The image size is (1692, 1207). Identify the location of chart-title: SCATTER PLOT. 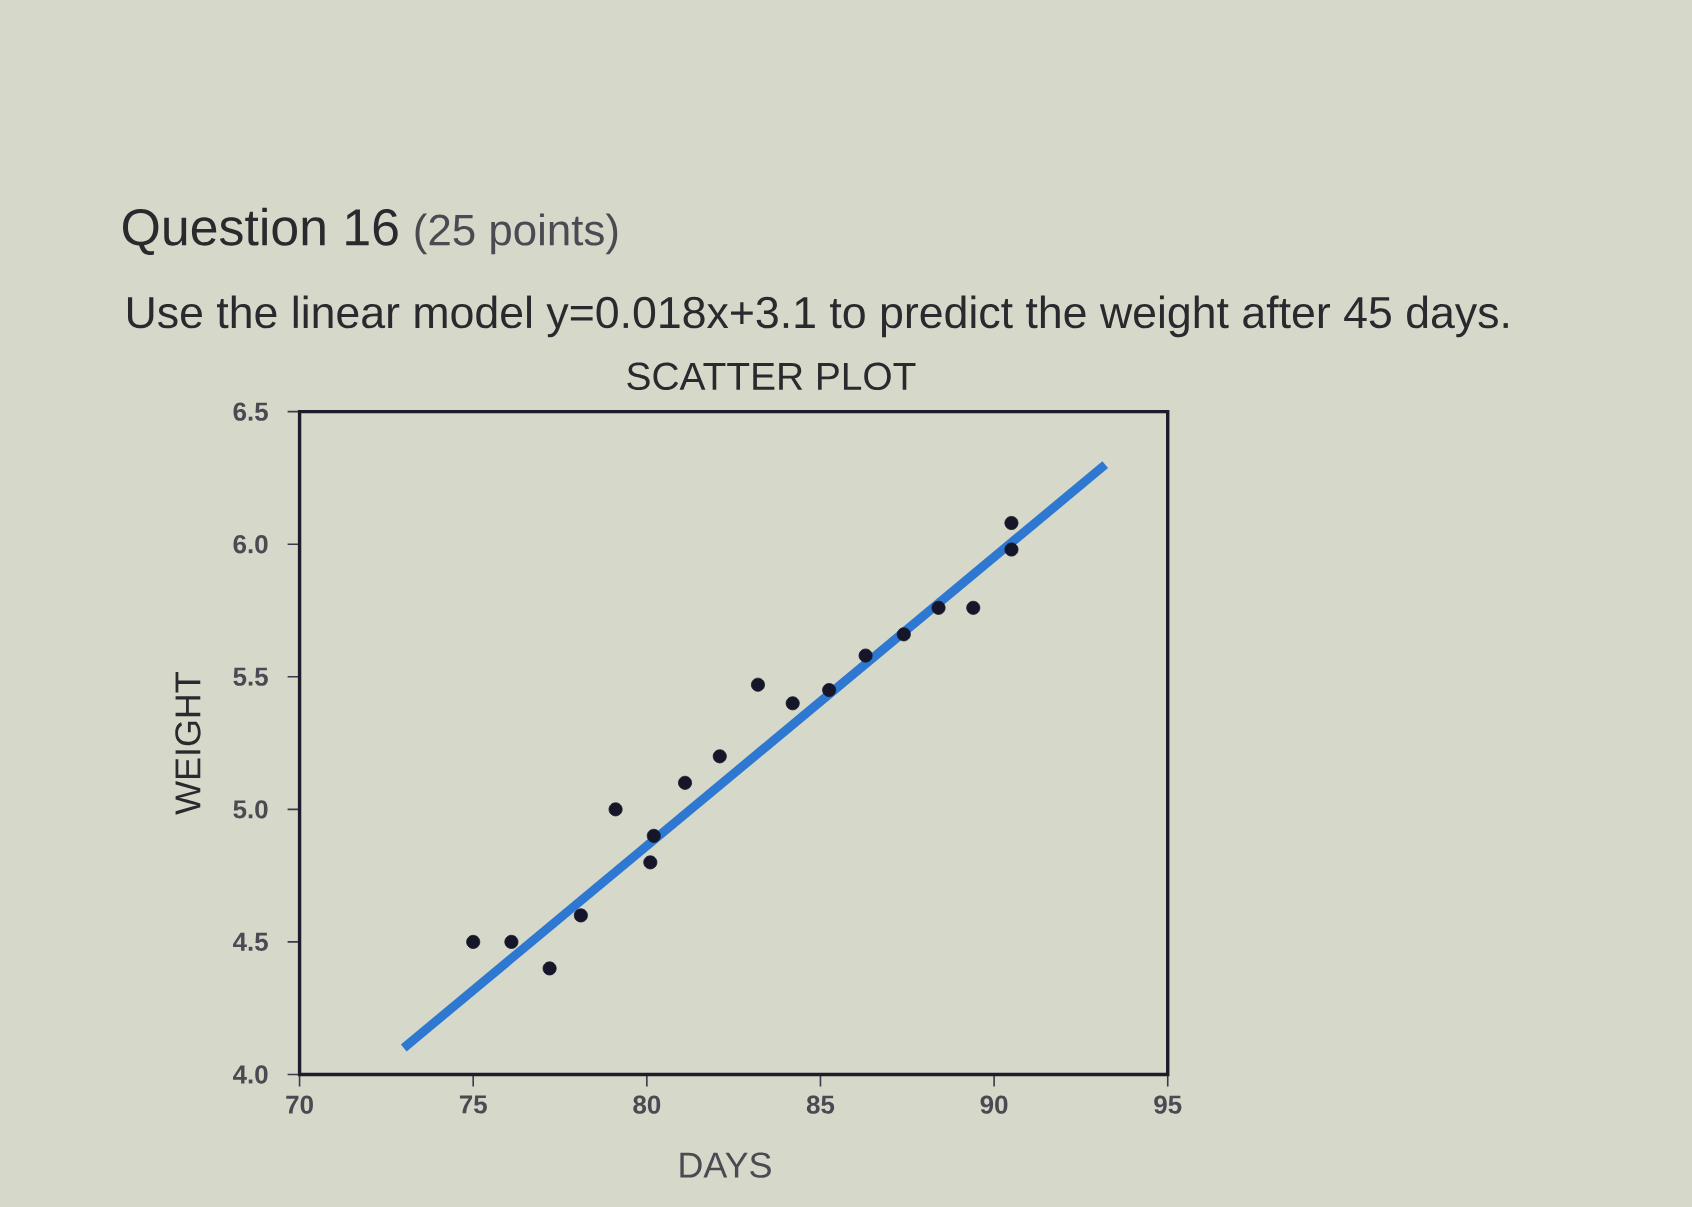
(771, 376).